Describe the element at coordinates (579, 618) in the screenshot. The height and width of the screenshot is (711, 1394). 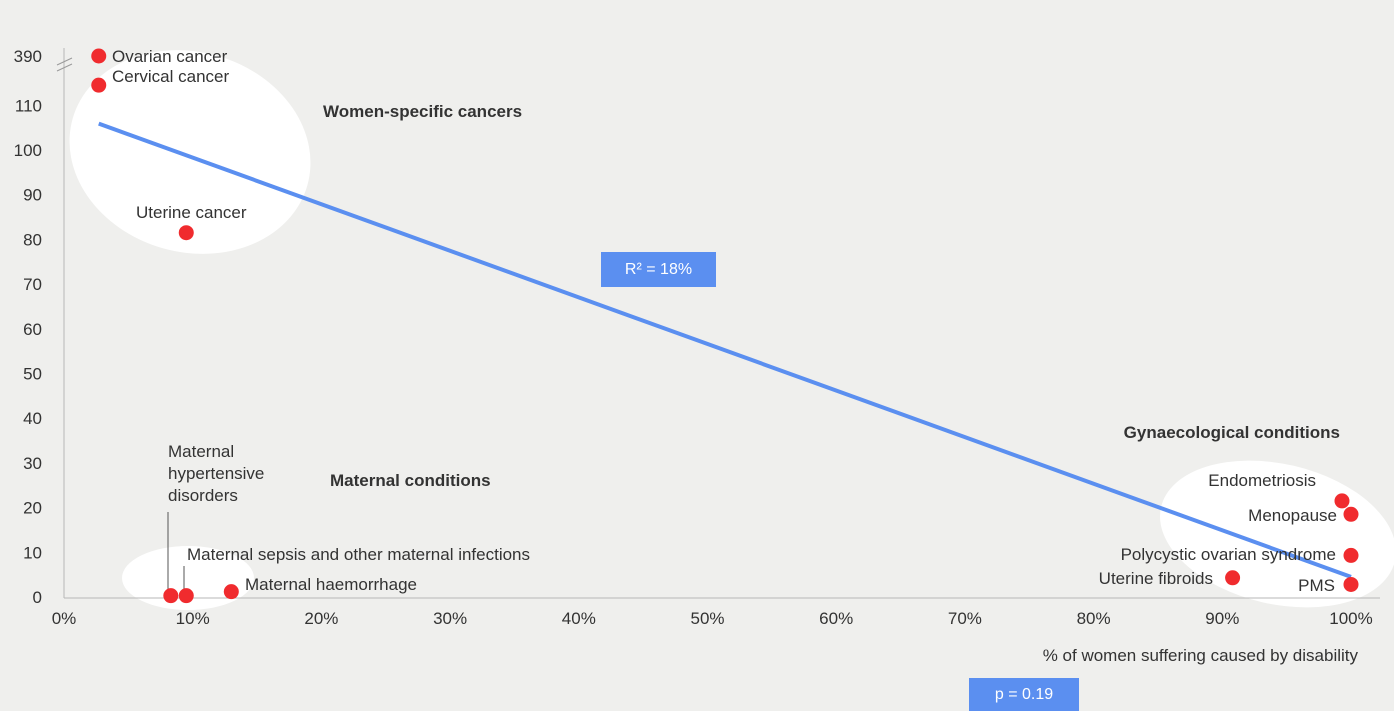
I see `x-tick-label: 40%` at that location.